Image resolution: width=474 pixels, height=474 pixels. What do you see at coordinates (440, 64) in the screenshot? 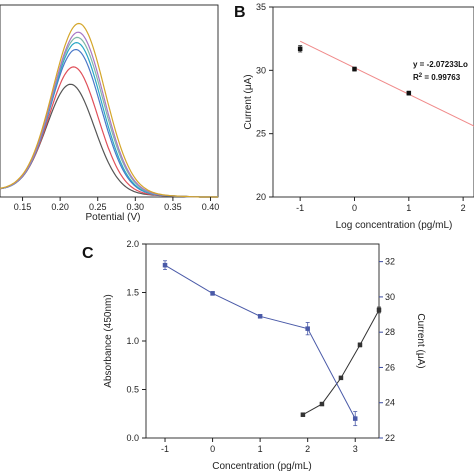
I see `panel-b-equation: y = -2.07233Lo` at bounding box center [440, 64].